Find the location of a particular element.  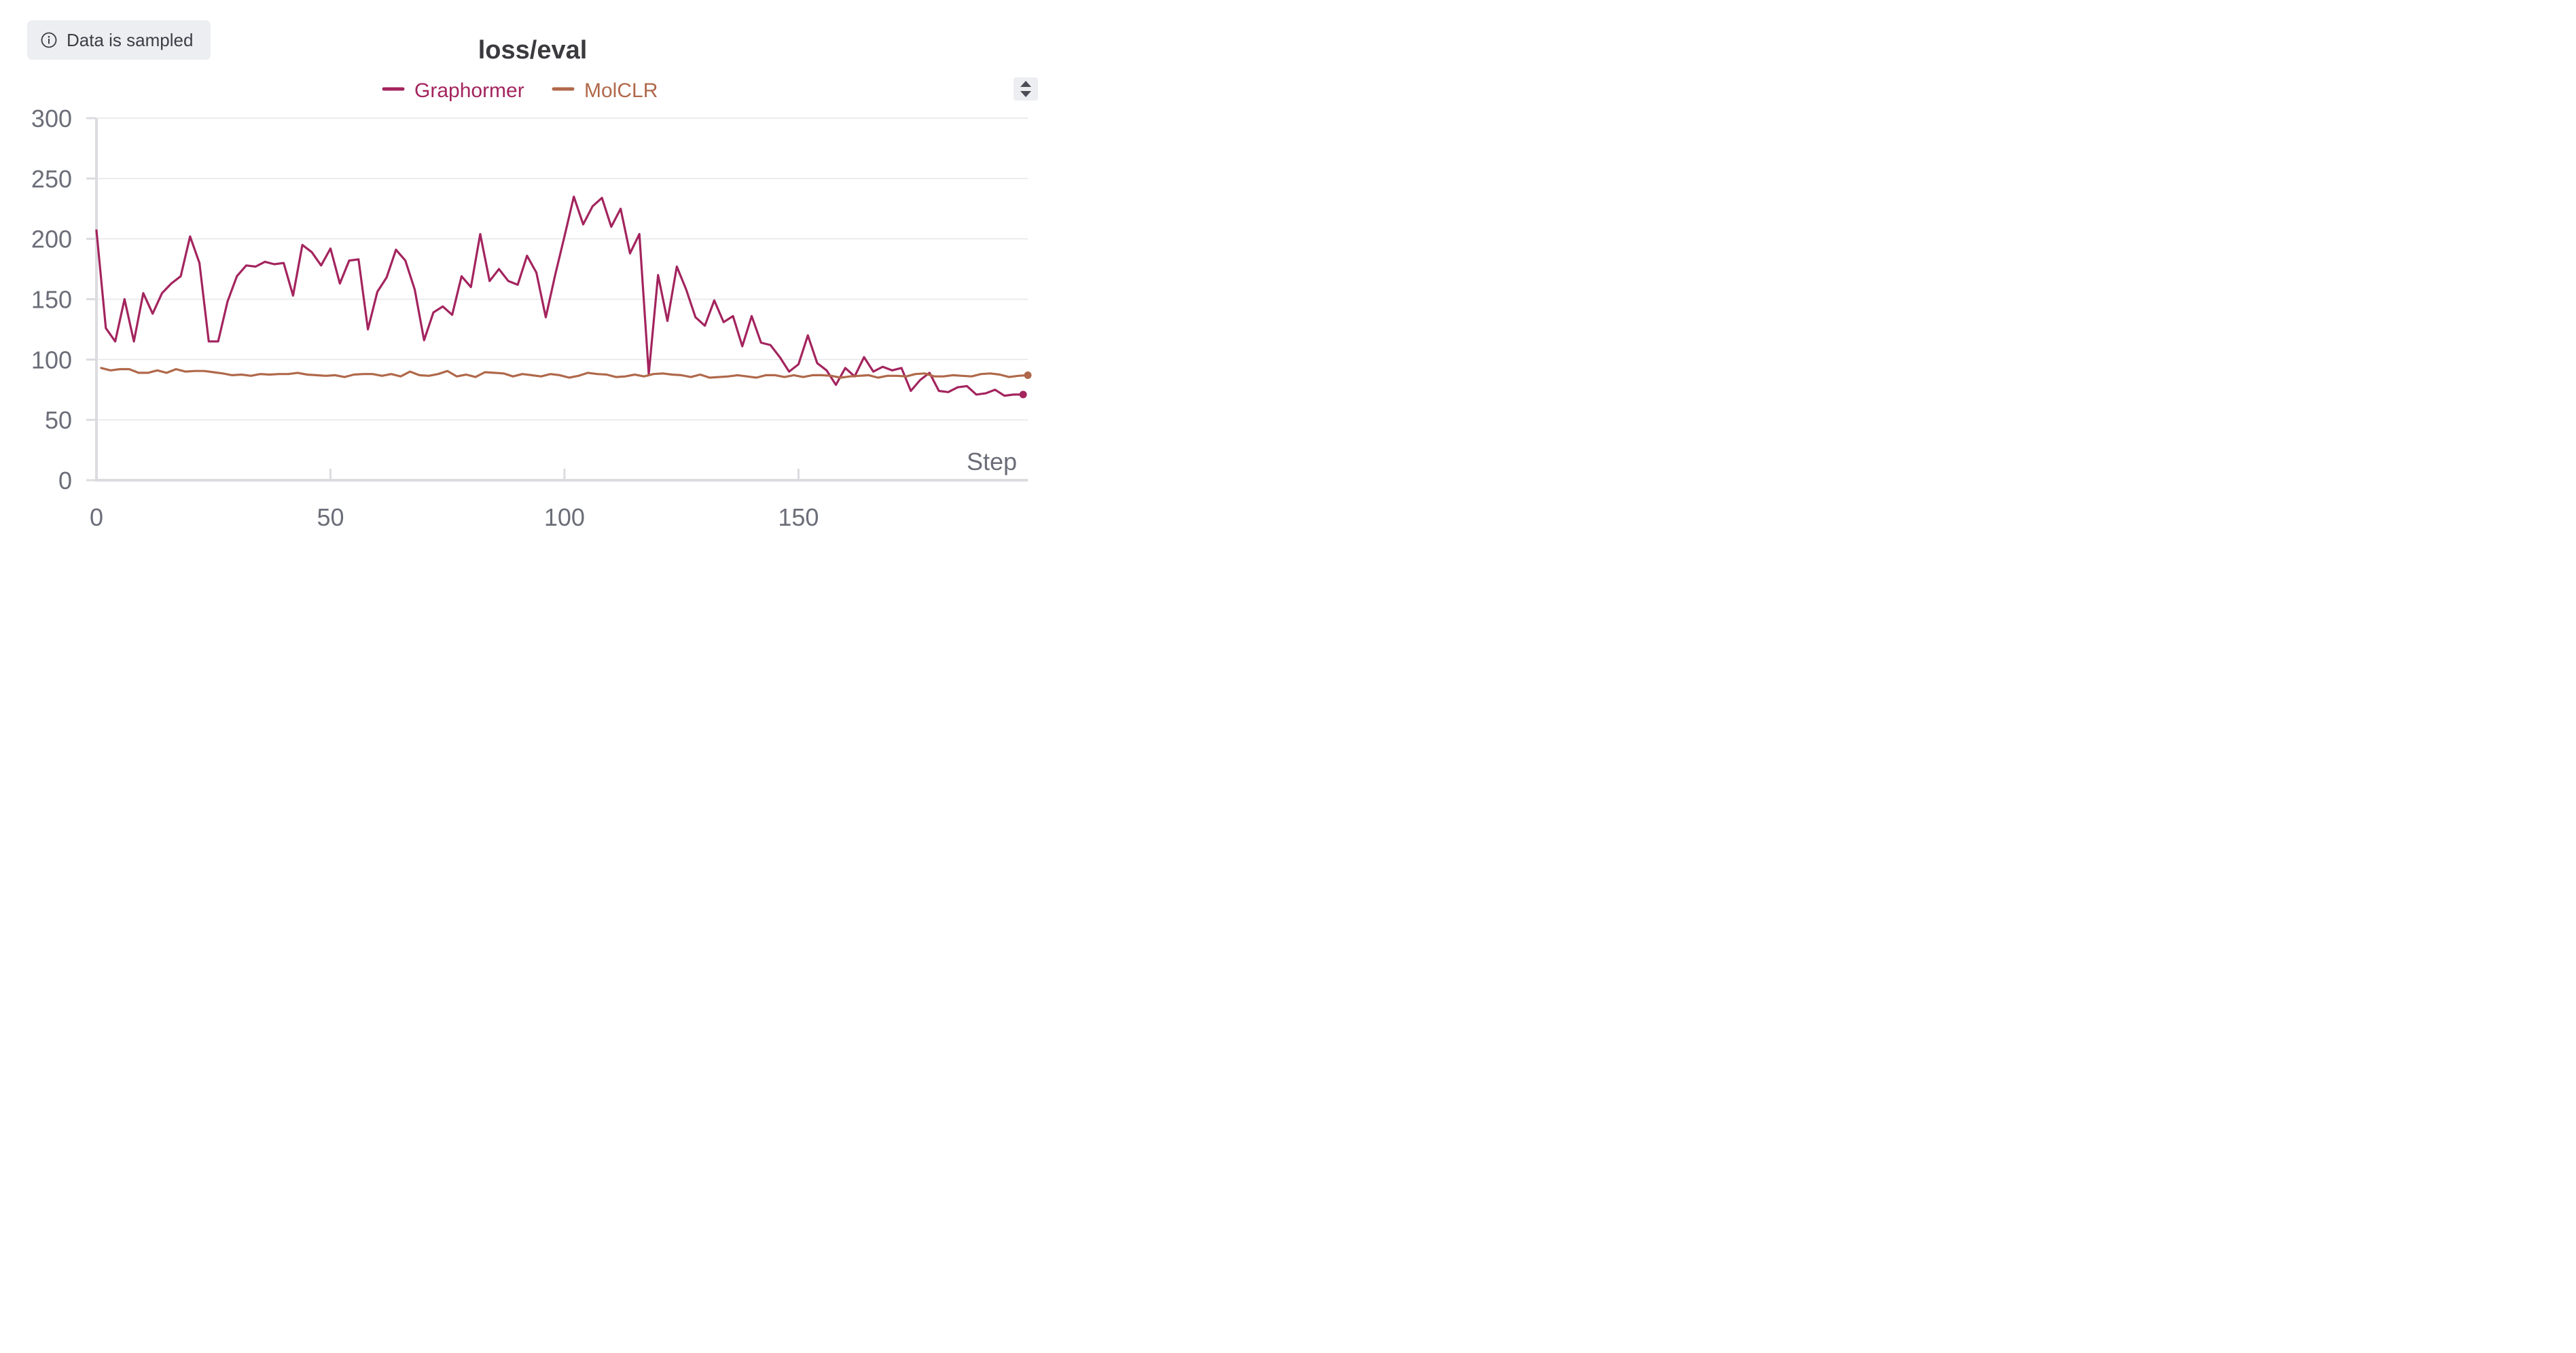

x-tick-label: 100 is located at coordinates (564, 517).